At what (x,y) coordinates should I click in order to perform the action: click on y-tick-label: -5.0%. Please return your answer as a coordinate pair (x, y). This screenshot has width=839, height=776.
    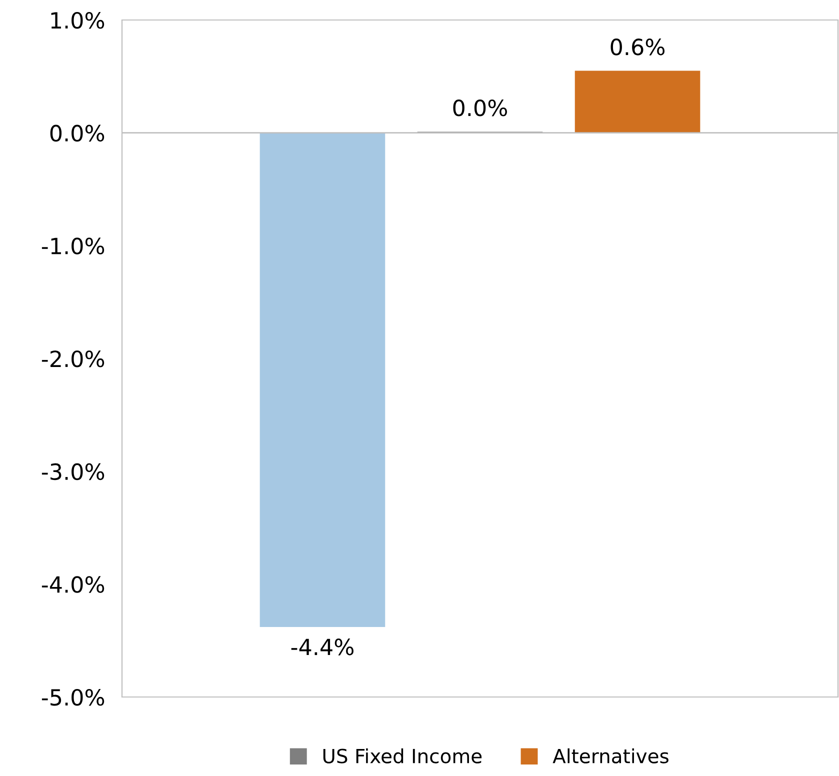
    Looking at the image, I should click on (73, 697).